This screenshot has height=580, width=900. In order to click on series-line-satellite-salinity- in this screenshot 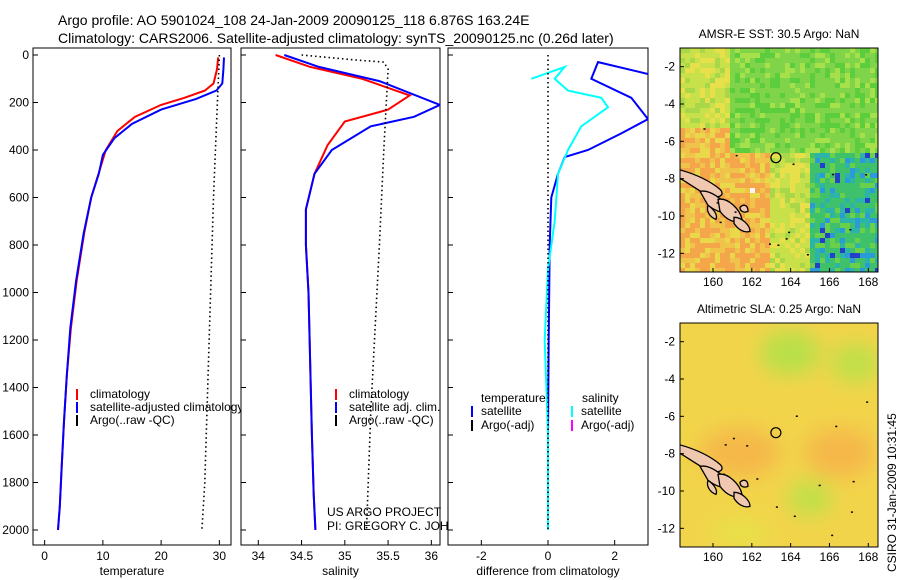, I will do `click(570, 297)`.